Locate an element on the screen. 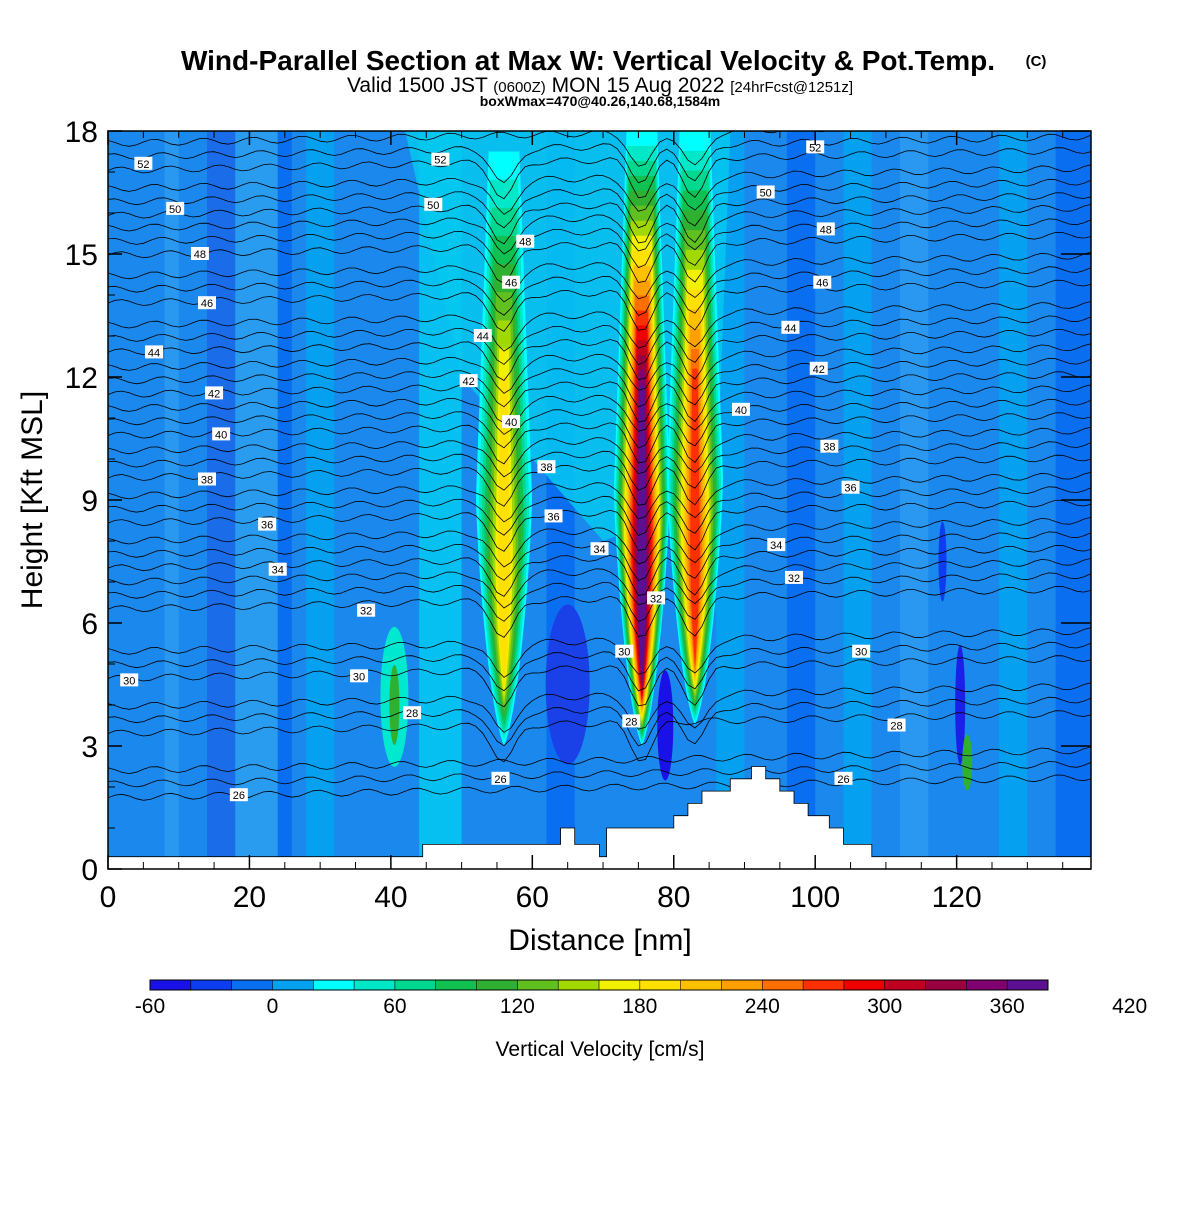  theta-label: 34 is located at coordinates (776, 545).